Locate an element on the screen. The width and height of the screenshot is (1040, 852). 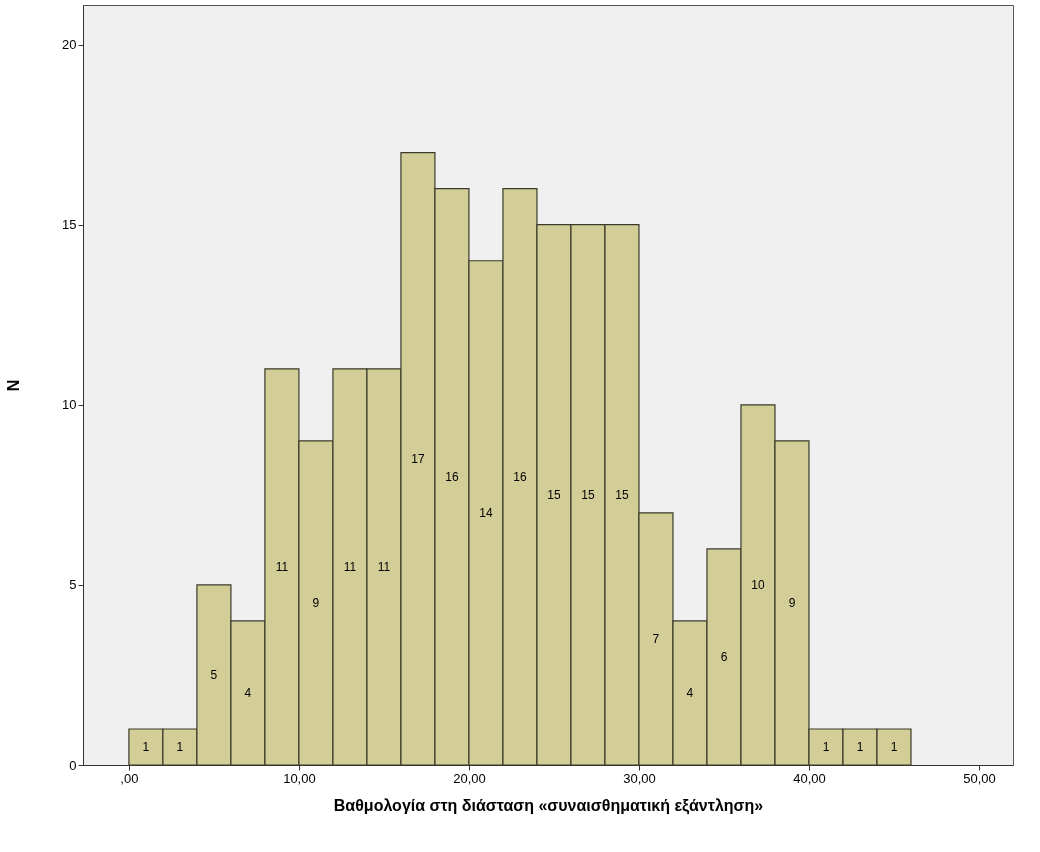
x-tick-label: 30,00 is located at coordinates (639, 778).